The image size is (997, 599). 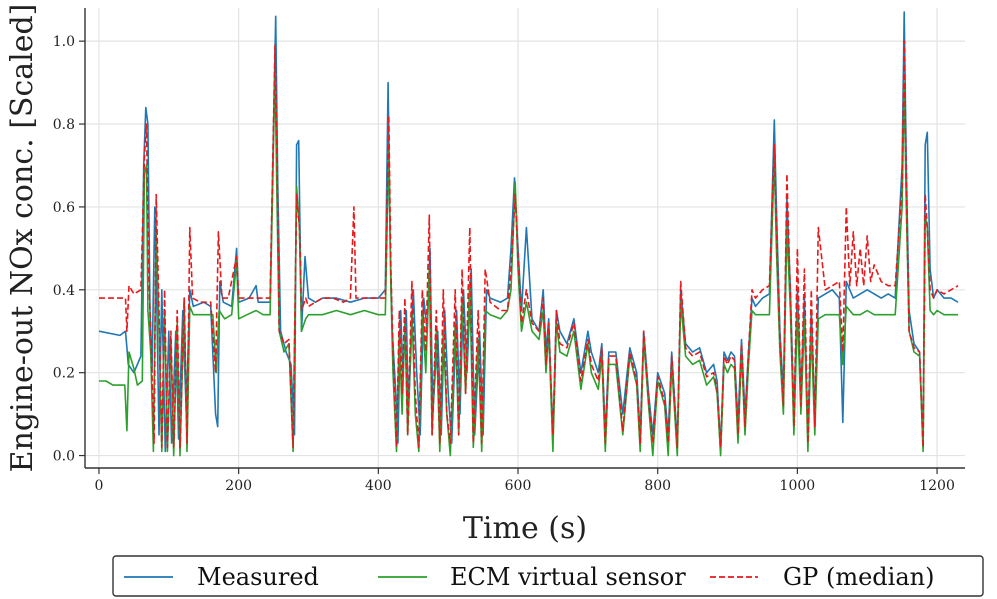 What do you see at coordinates (238, 486) in the screenshot?
I see `x-tick-label: 200` at bounding box center [238, 486].